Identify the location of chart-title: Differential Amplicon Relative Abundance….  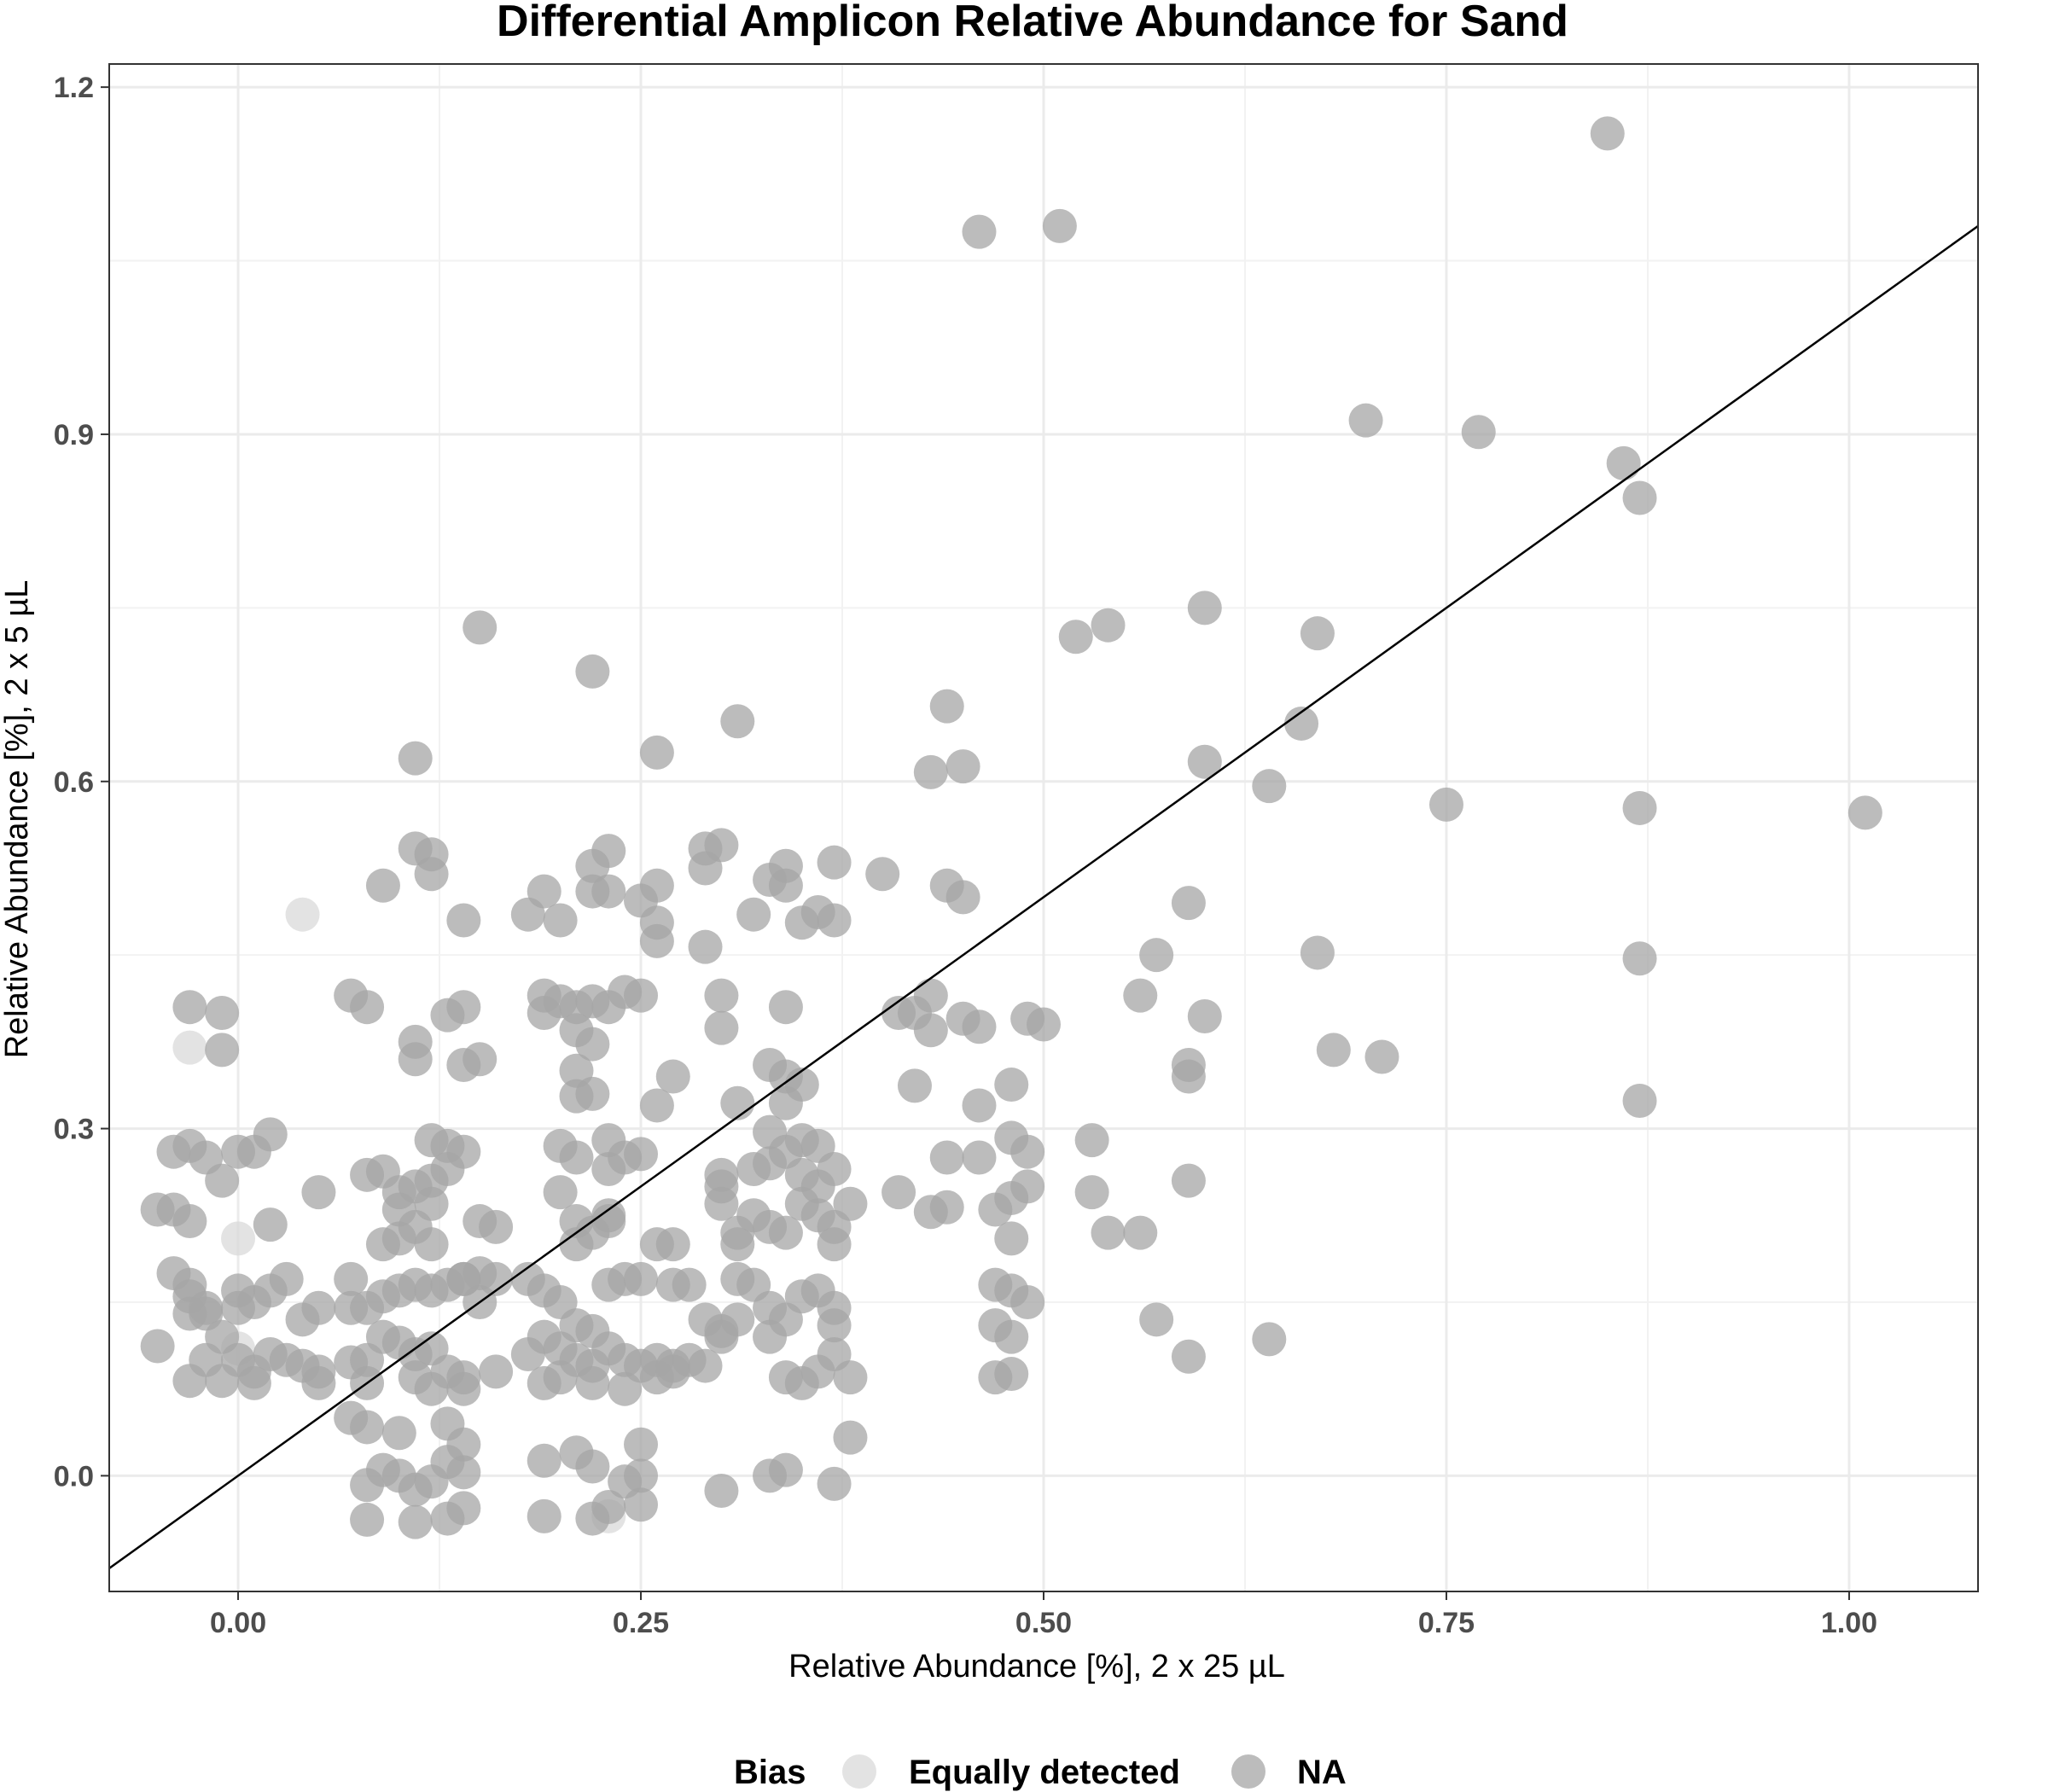
(1032, 23).